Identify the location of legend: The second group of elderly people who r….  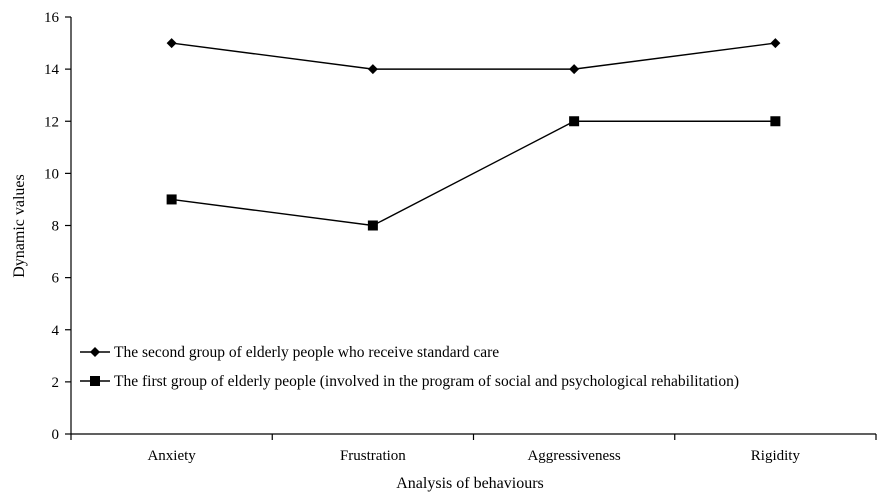
(409, 367).